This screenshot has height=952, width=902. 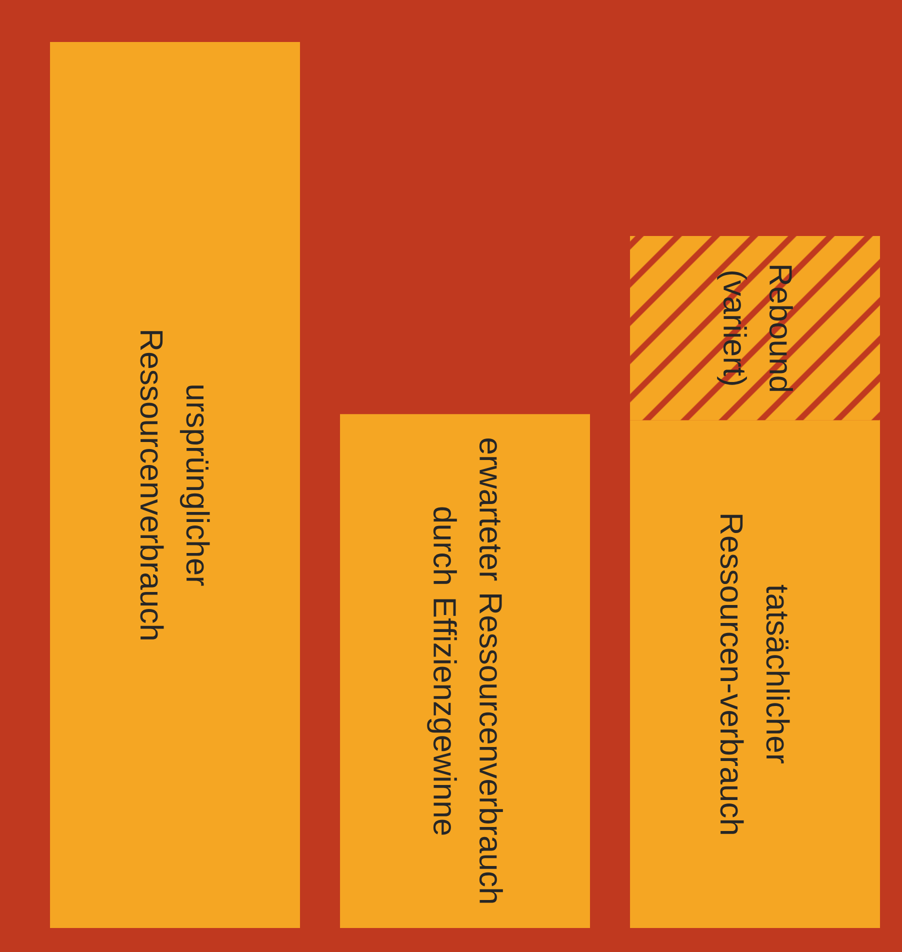 I want to click on x-tick-label: tatsächlicher Ressourcen-verbrauch, so click(x=755, y=674).